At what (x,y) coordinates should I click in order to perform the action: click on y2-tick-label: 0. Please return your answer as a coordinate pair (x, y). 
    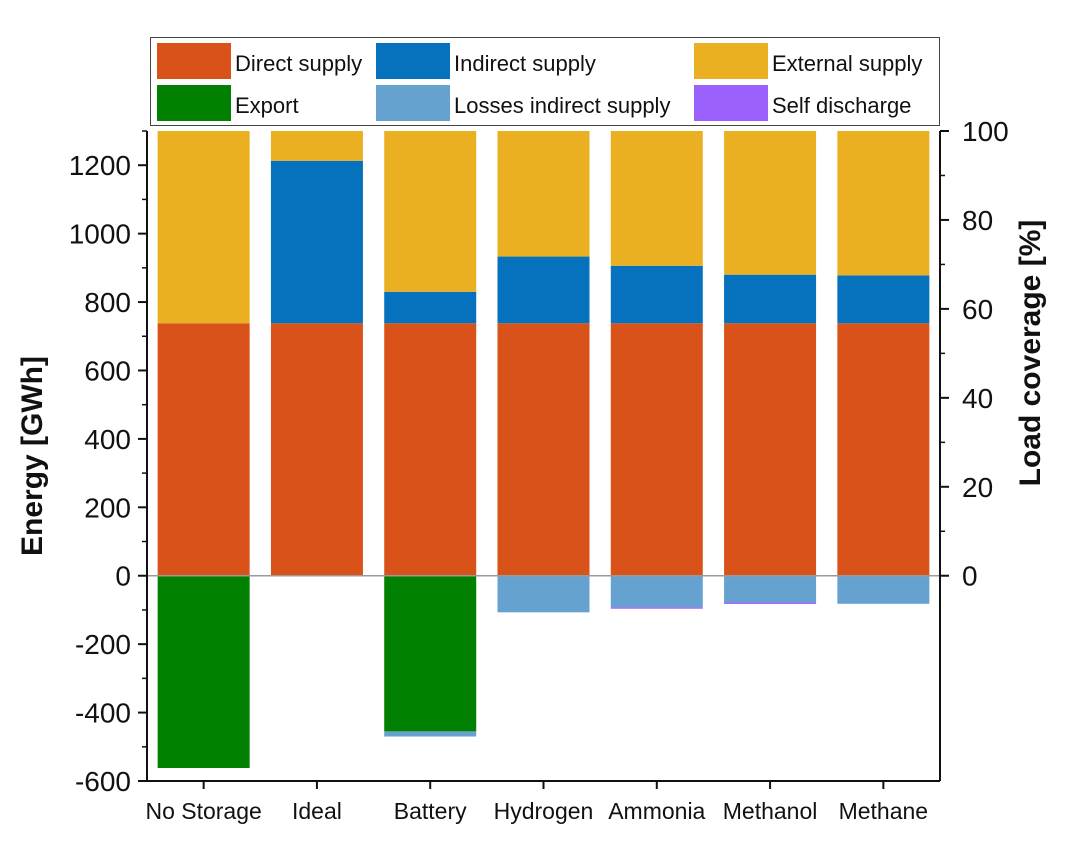
    Looking at the image, I should click on (970, 576).